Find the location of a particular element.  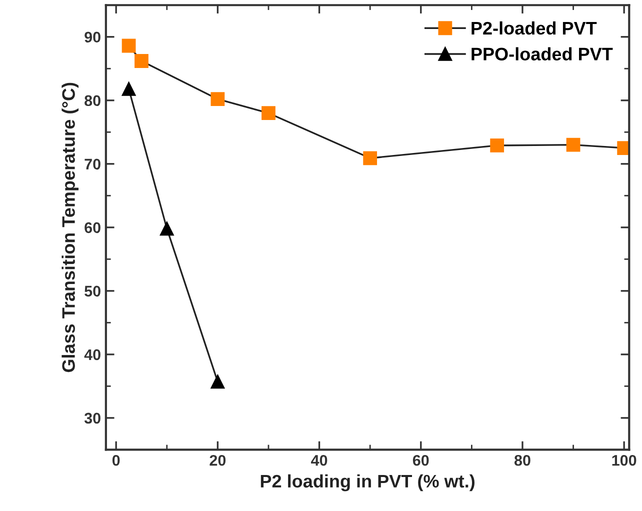

x-tick-label: 0 is located at coordinates (116, 460).